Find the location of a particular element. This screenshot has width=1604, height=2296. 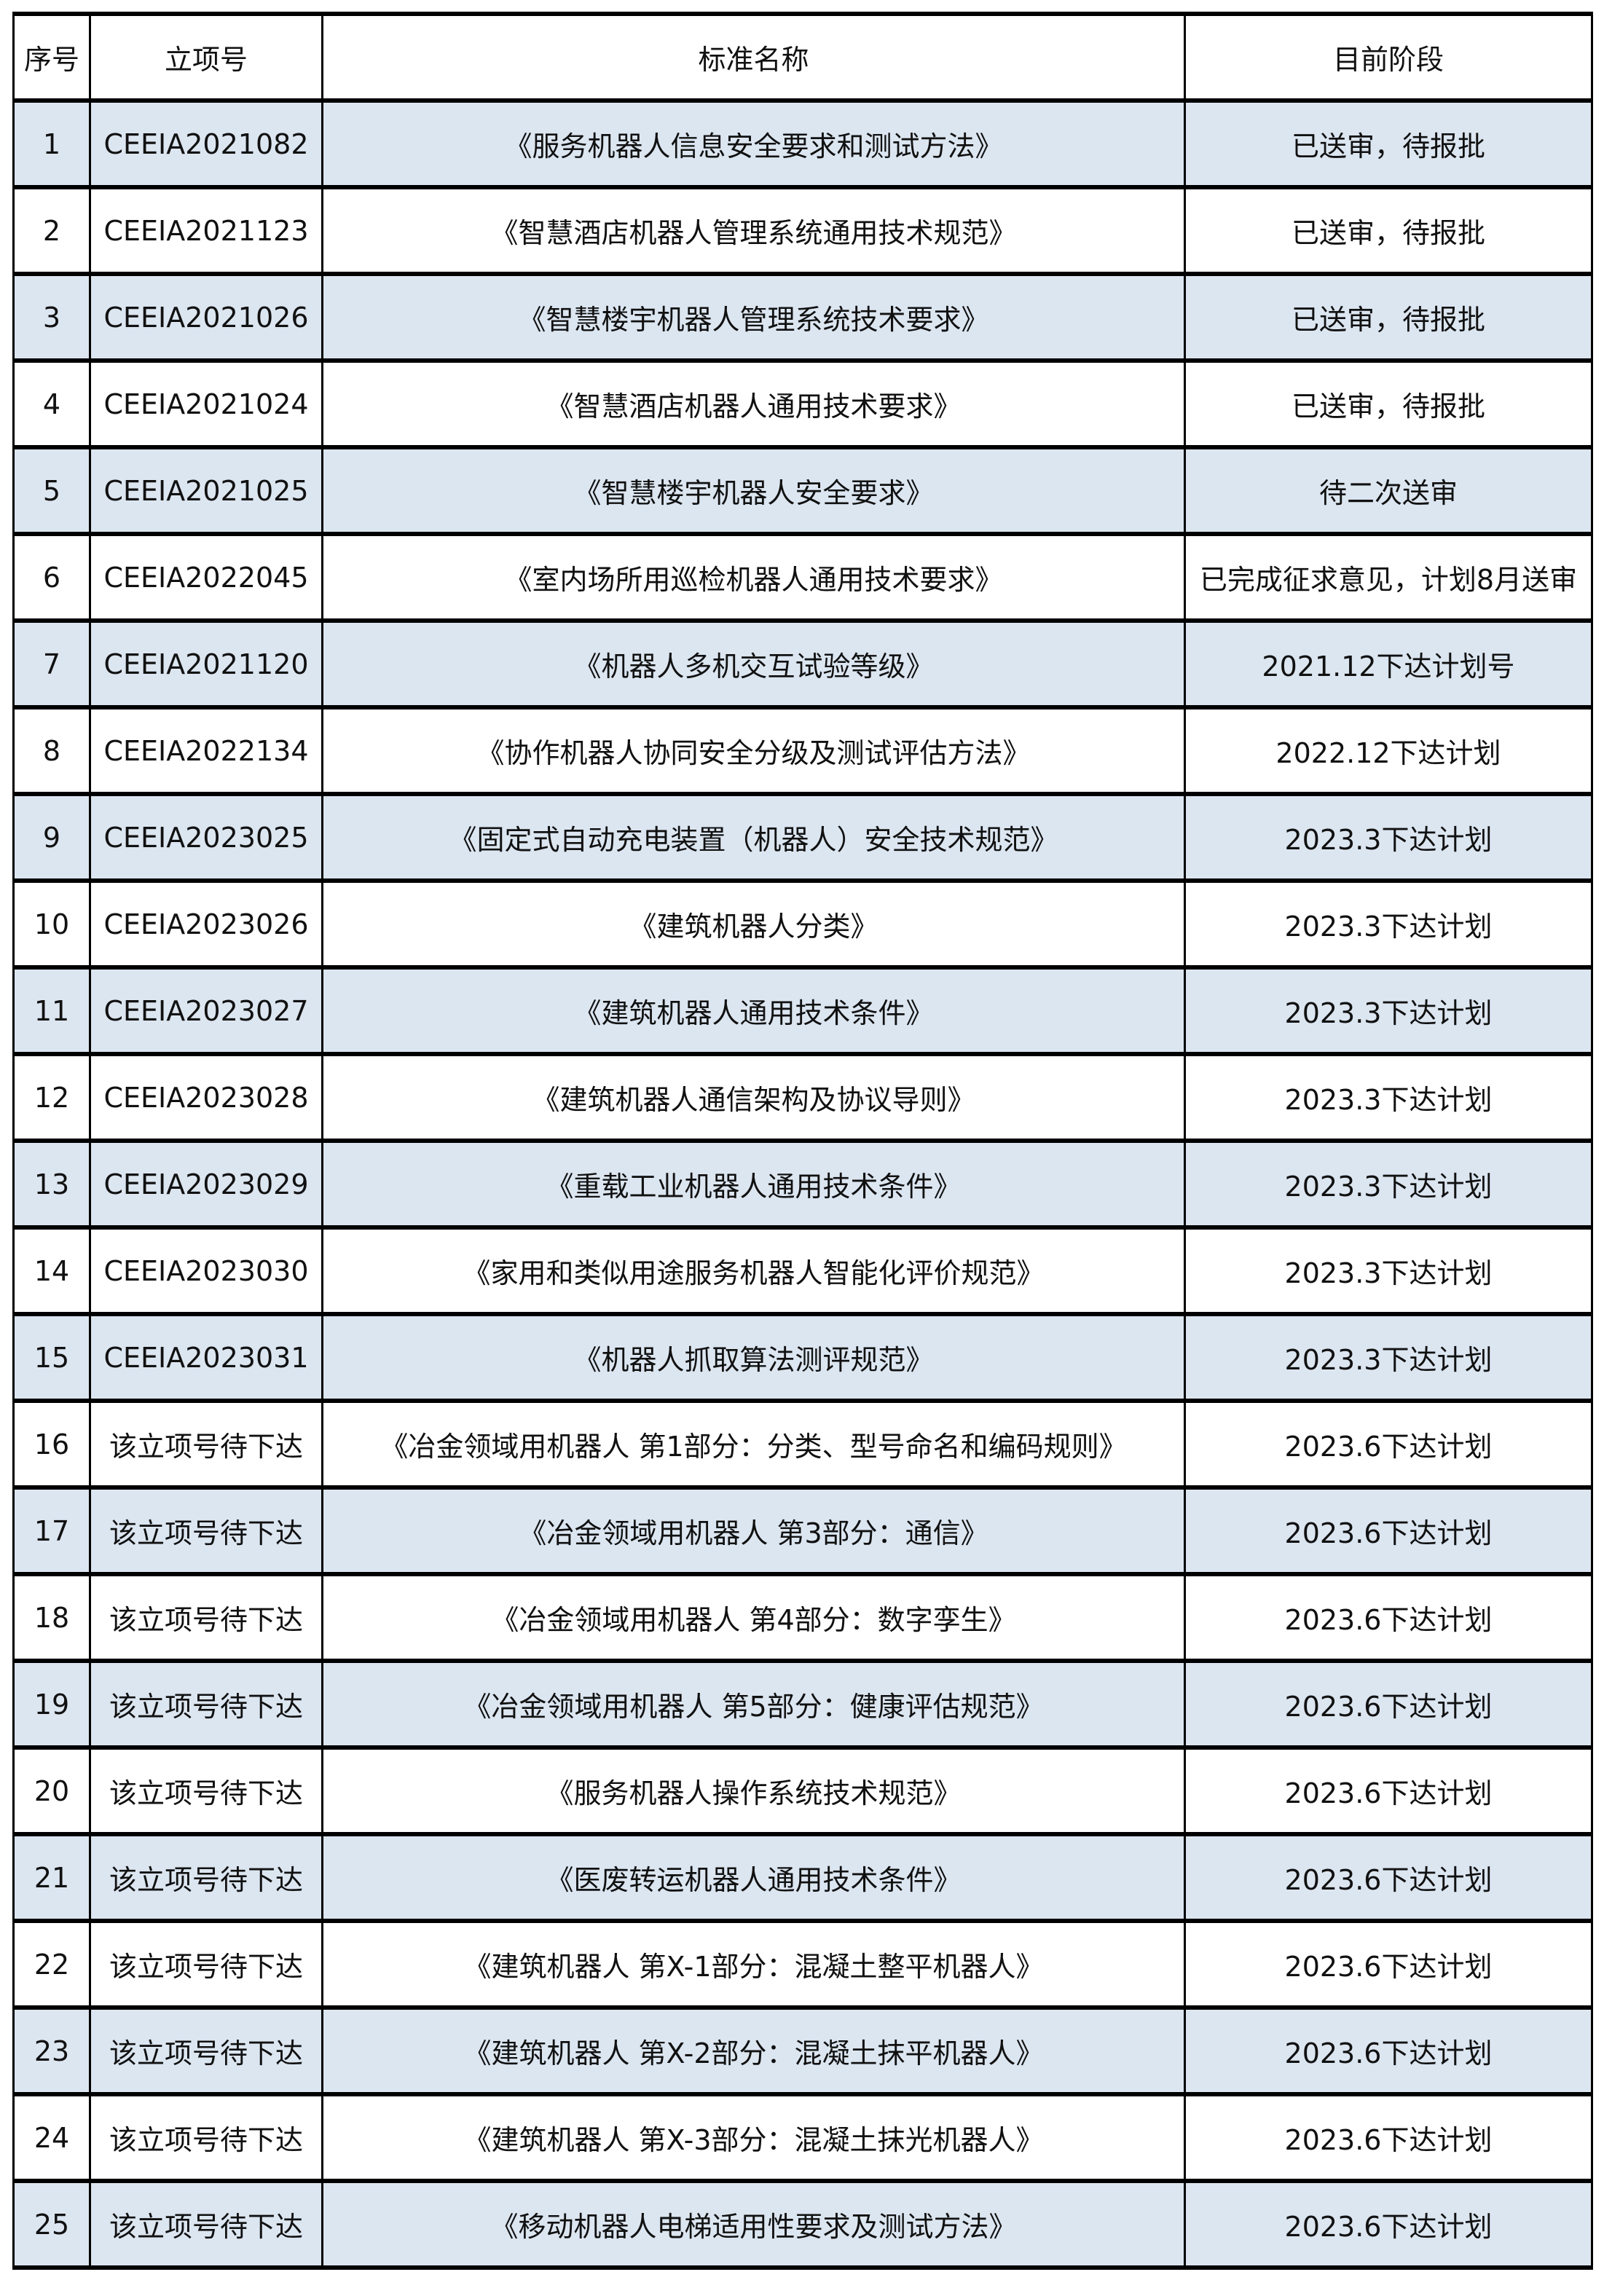

table-row: 1 CEEIA2021082 《服务机器人信息安全要求和测试方法》 已送审，待报批 is located at coordinates (802, 143).